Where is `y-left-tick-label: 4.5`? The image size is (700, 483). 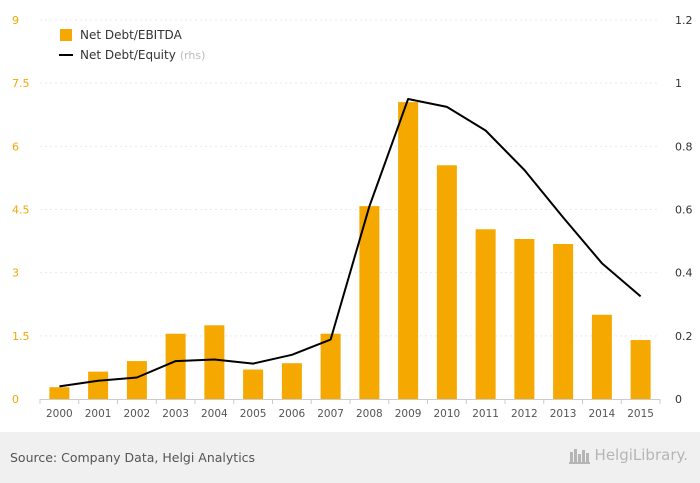 y-left-tick-label: 4.5 is located at coordinates (21, 210).